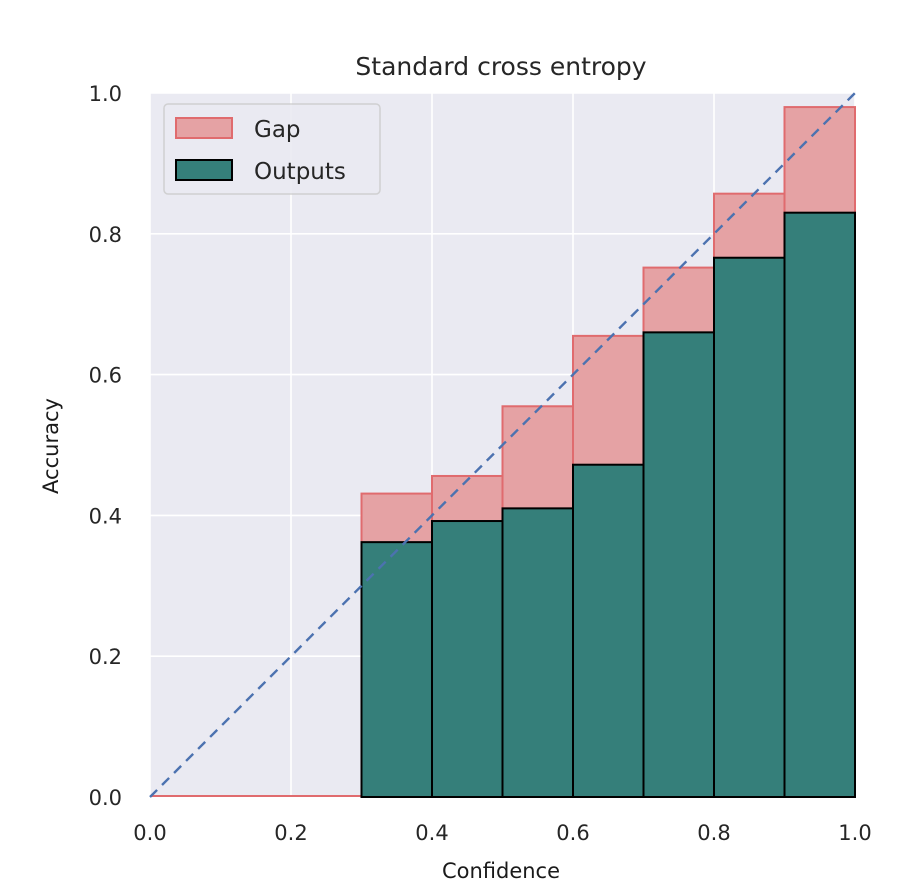  I want to click on y-tick-label-1: 0.2, so click(105, 657).